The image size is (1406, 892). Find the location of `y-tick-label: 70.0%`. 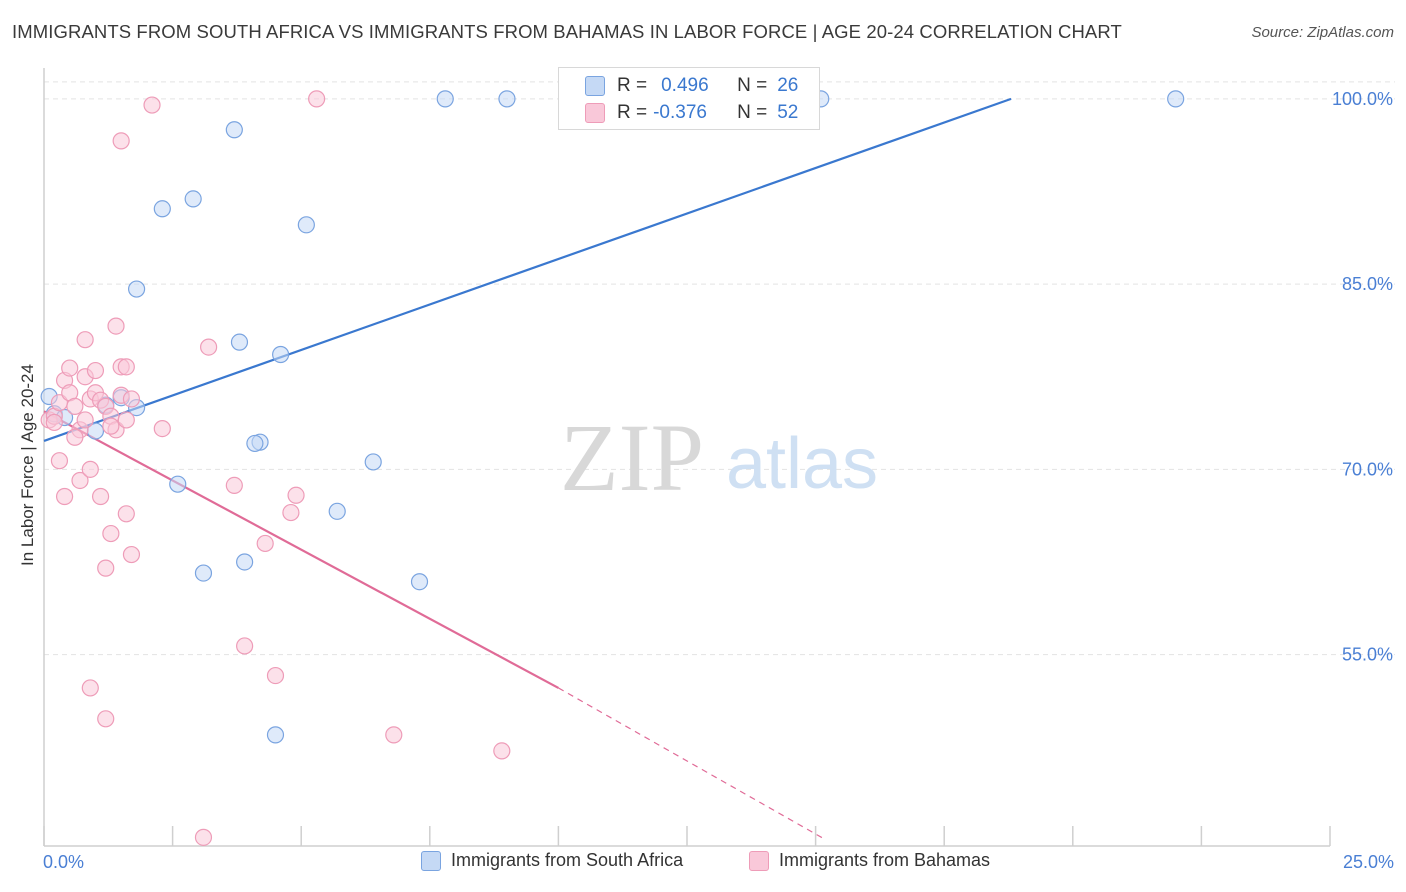

y-tick-label: 70.0% is located at coordinates (1367, 469).